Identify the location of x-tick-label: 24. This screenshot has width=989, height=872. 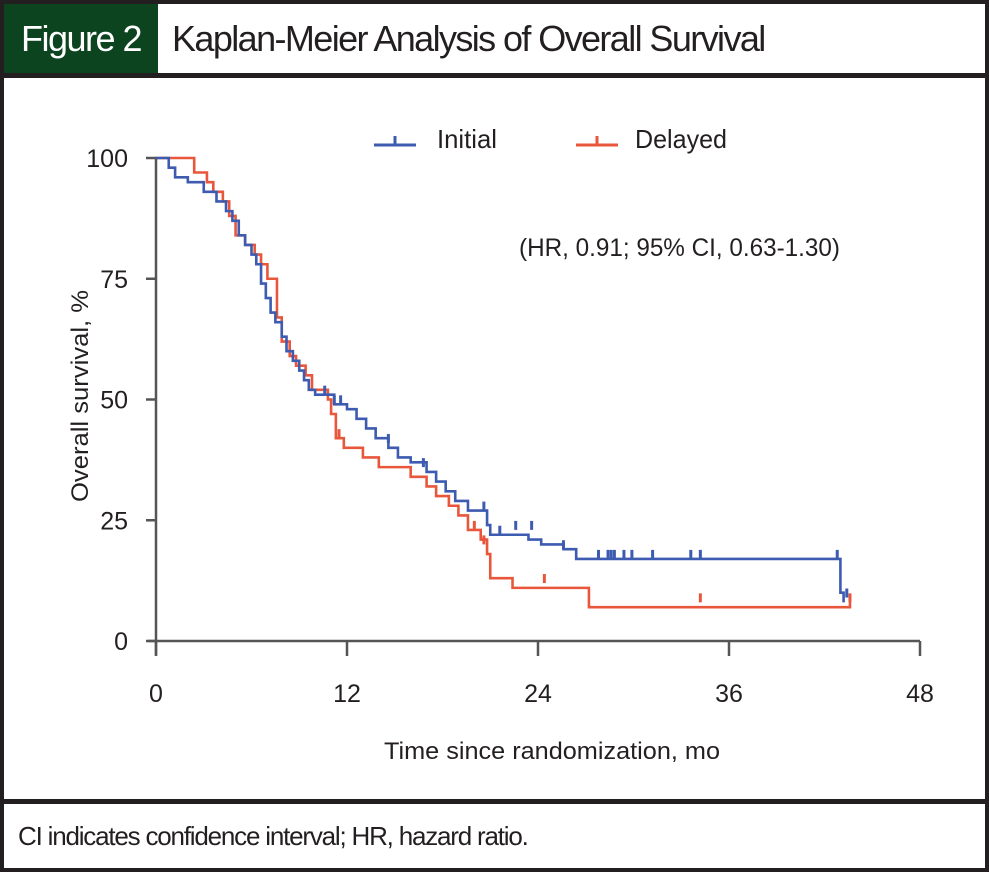
(538, 694).